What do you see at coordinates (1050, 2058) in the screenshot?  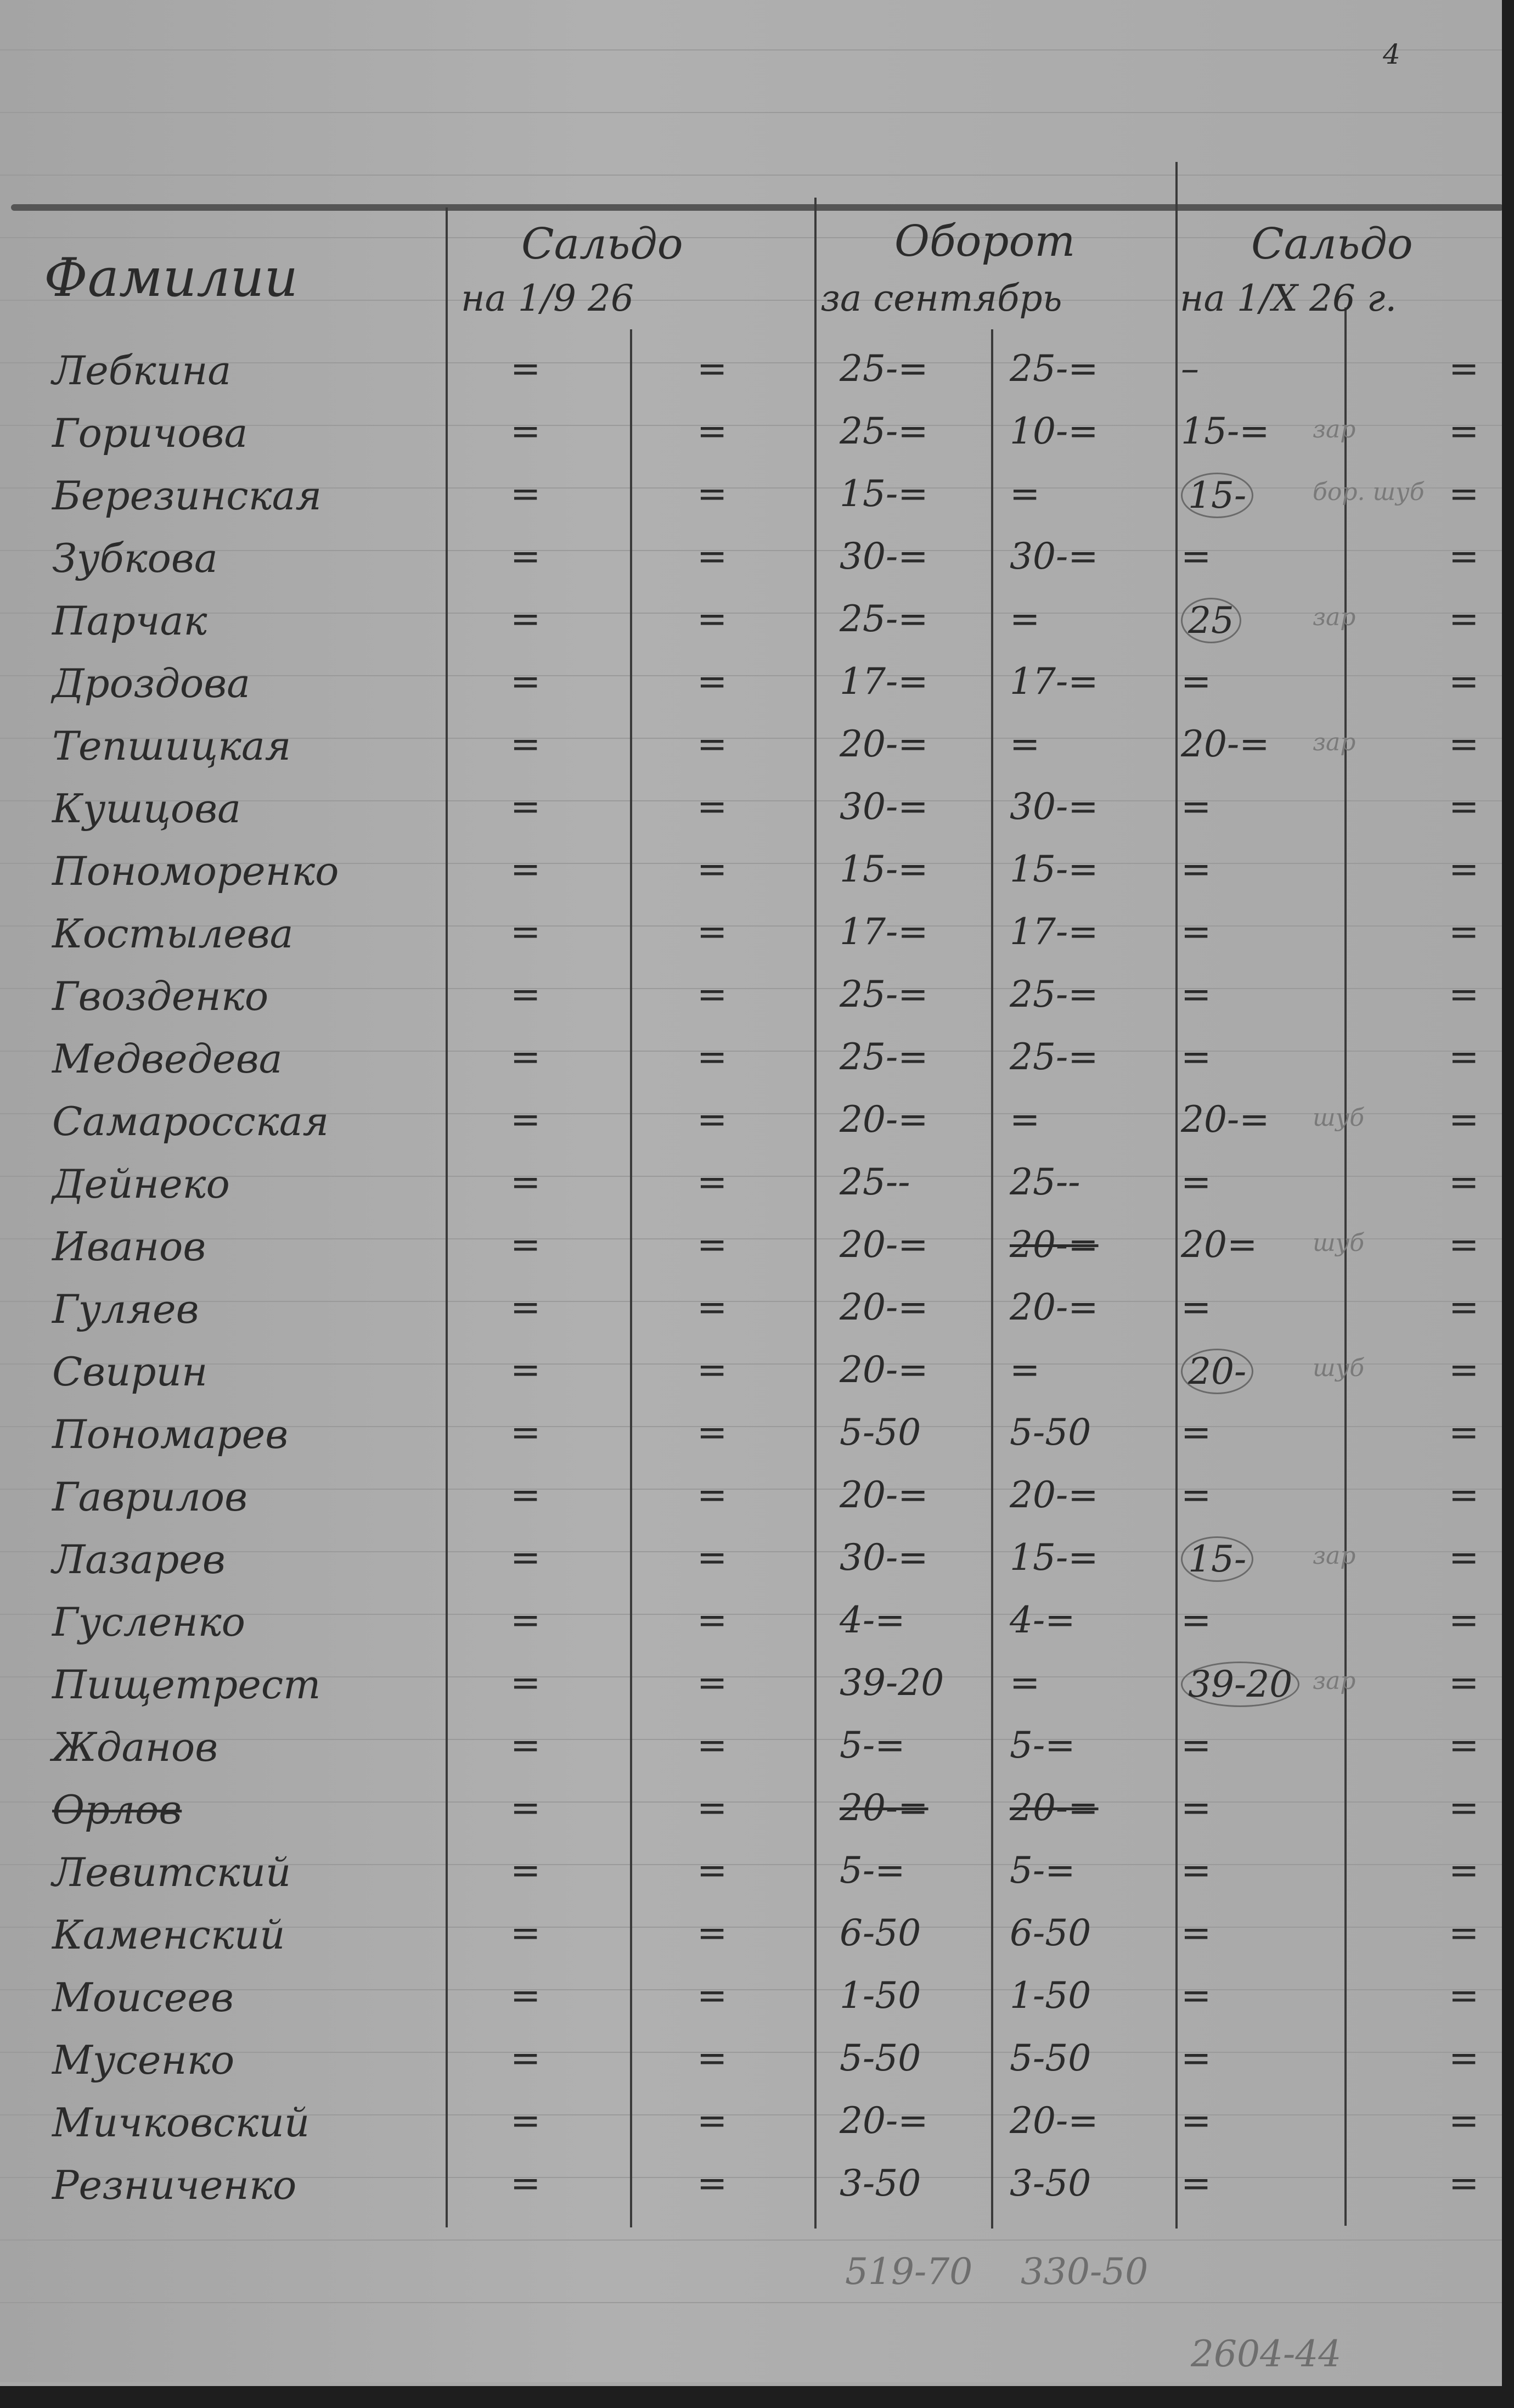 I see `turnover-credit: 5-50` at bounding box center [1050, 2058].